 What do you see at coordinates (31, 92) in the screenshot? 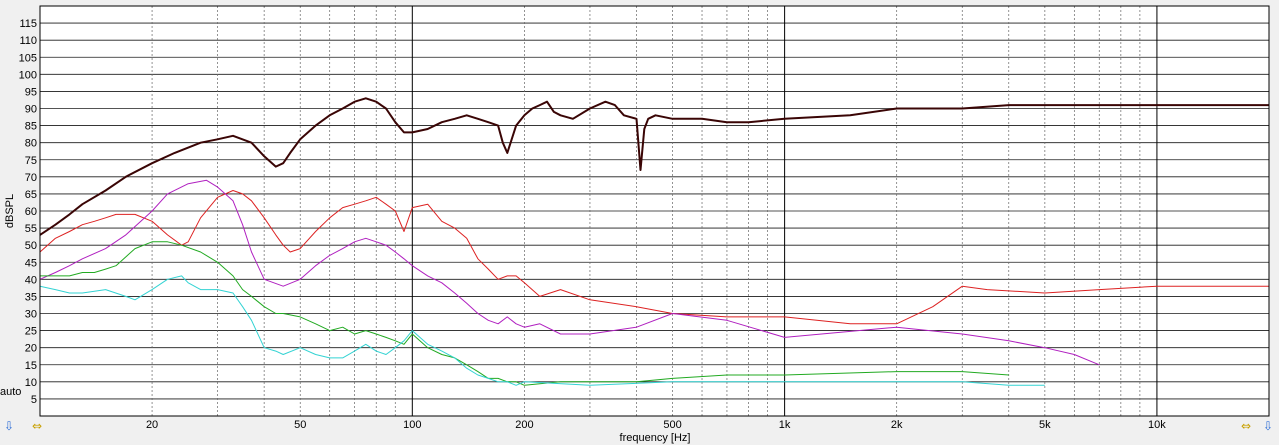
I see `y-tick-label: 95` at bounding box center [31, 92].